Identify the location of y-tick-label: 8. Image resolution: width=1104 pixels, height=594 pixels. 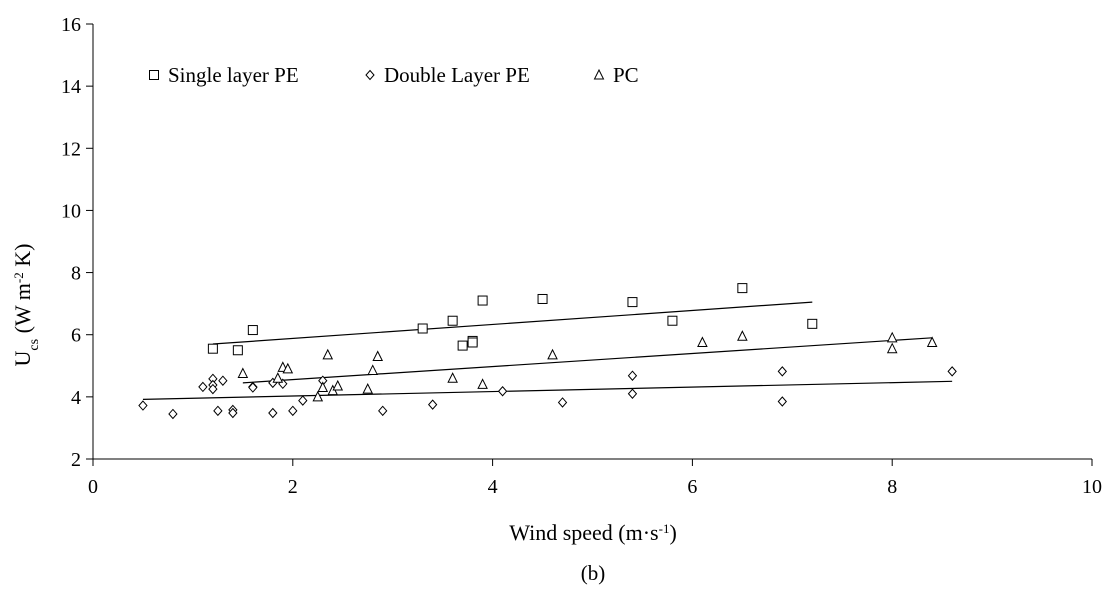
(76, 274).